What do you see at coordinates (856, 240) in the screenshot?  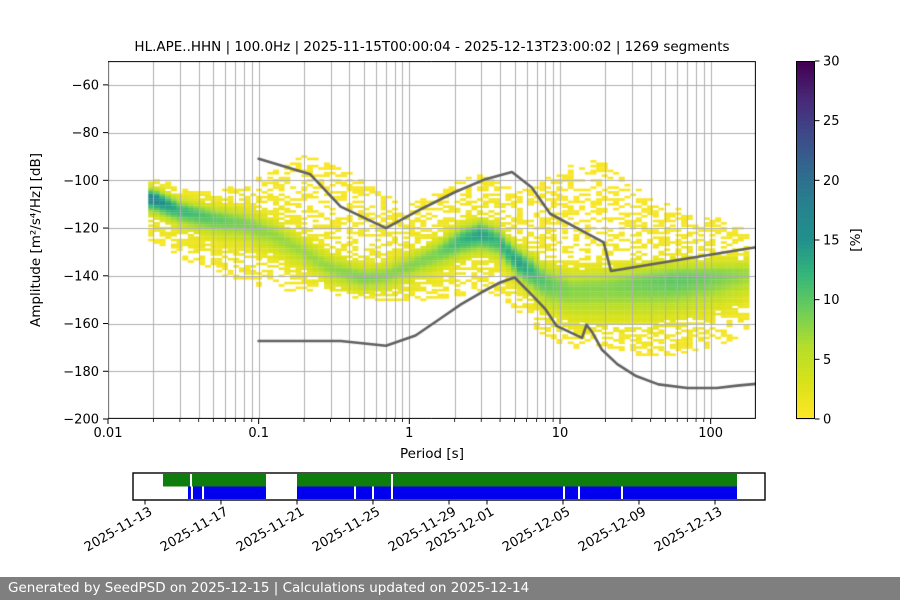 I see `colorbar-label: [%]` at bounding box center [856, 240].